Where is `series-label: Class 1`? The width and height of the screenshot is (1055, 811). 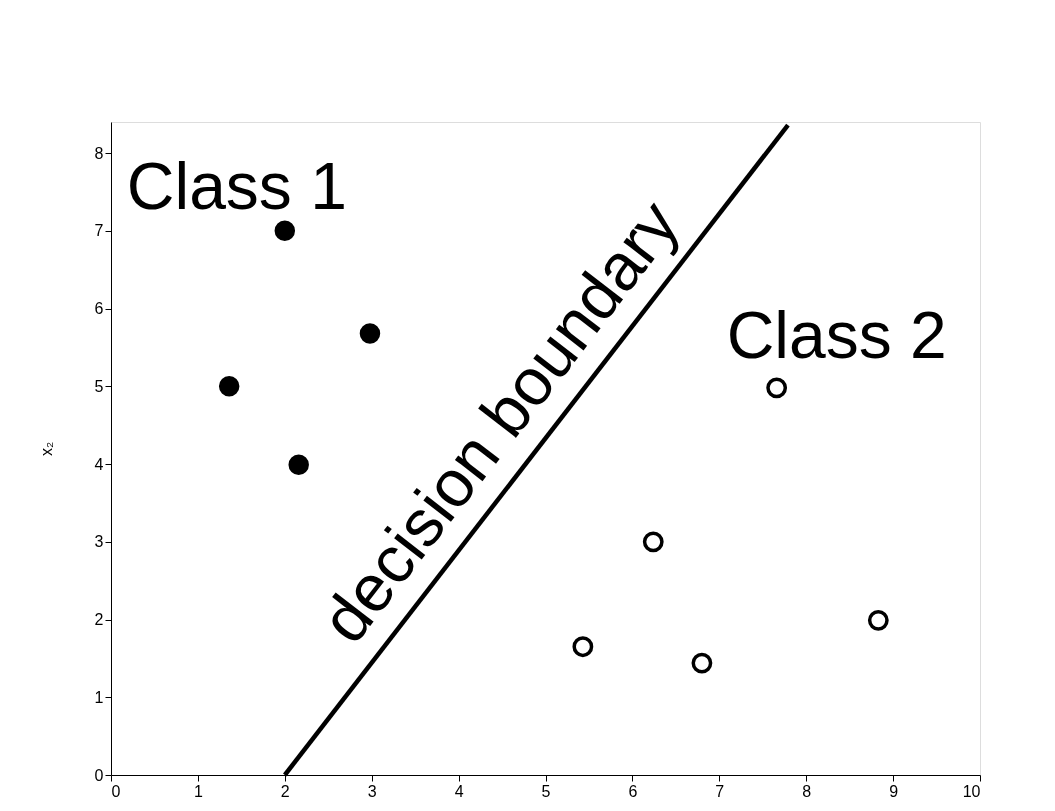 series-label: Class 1 is located at coordinates (236, 185).